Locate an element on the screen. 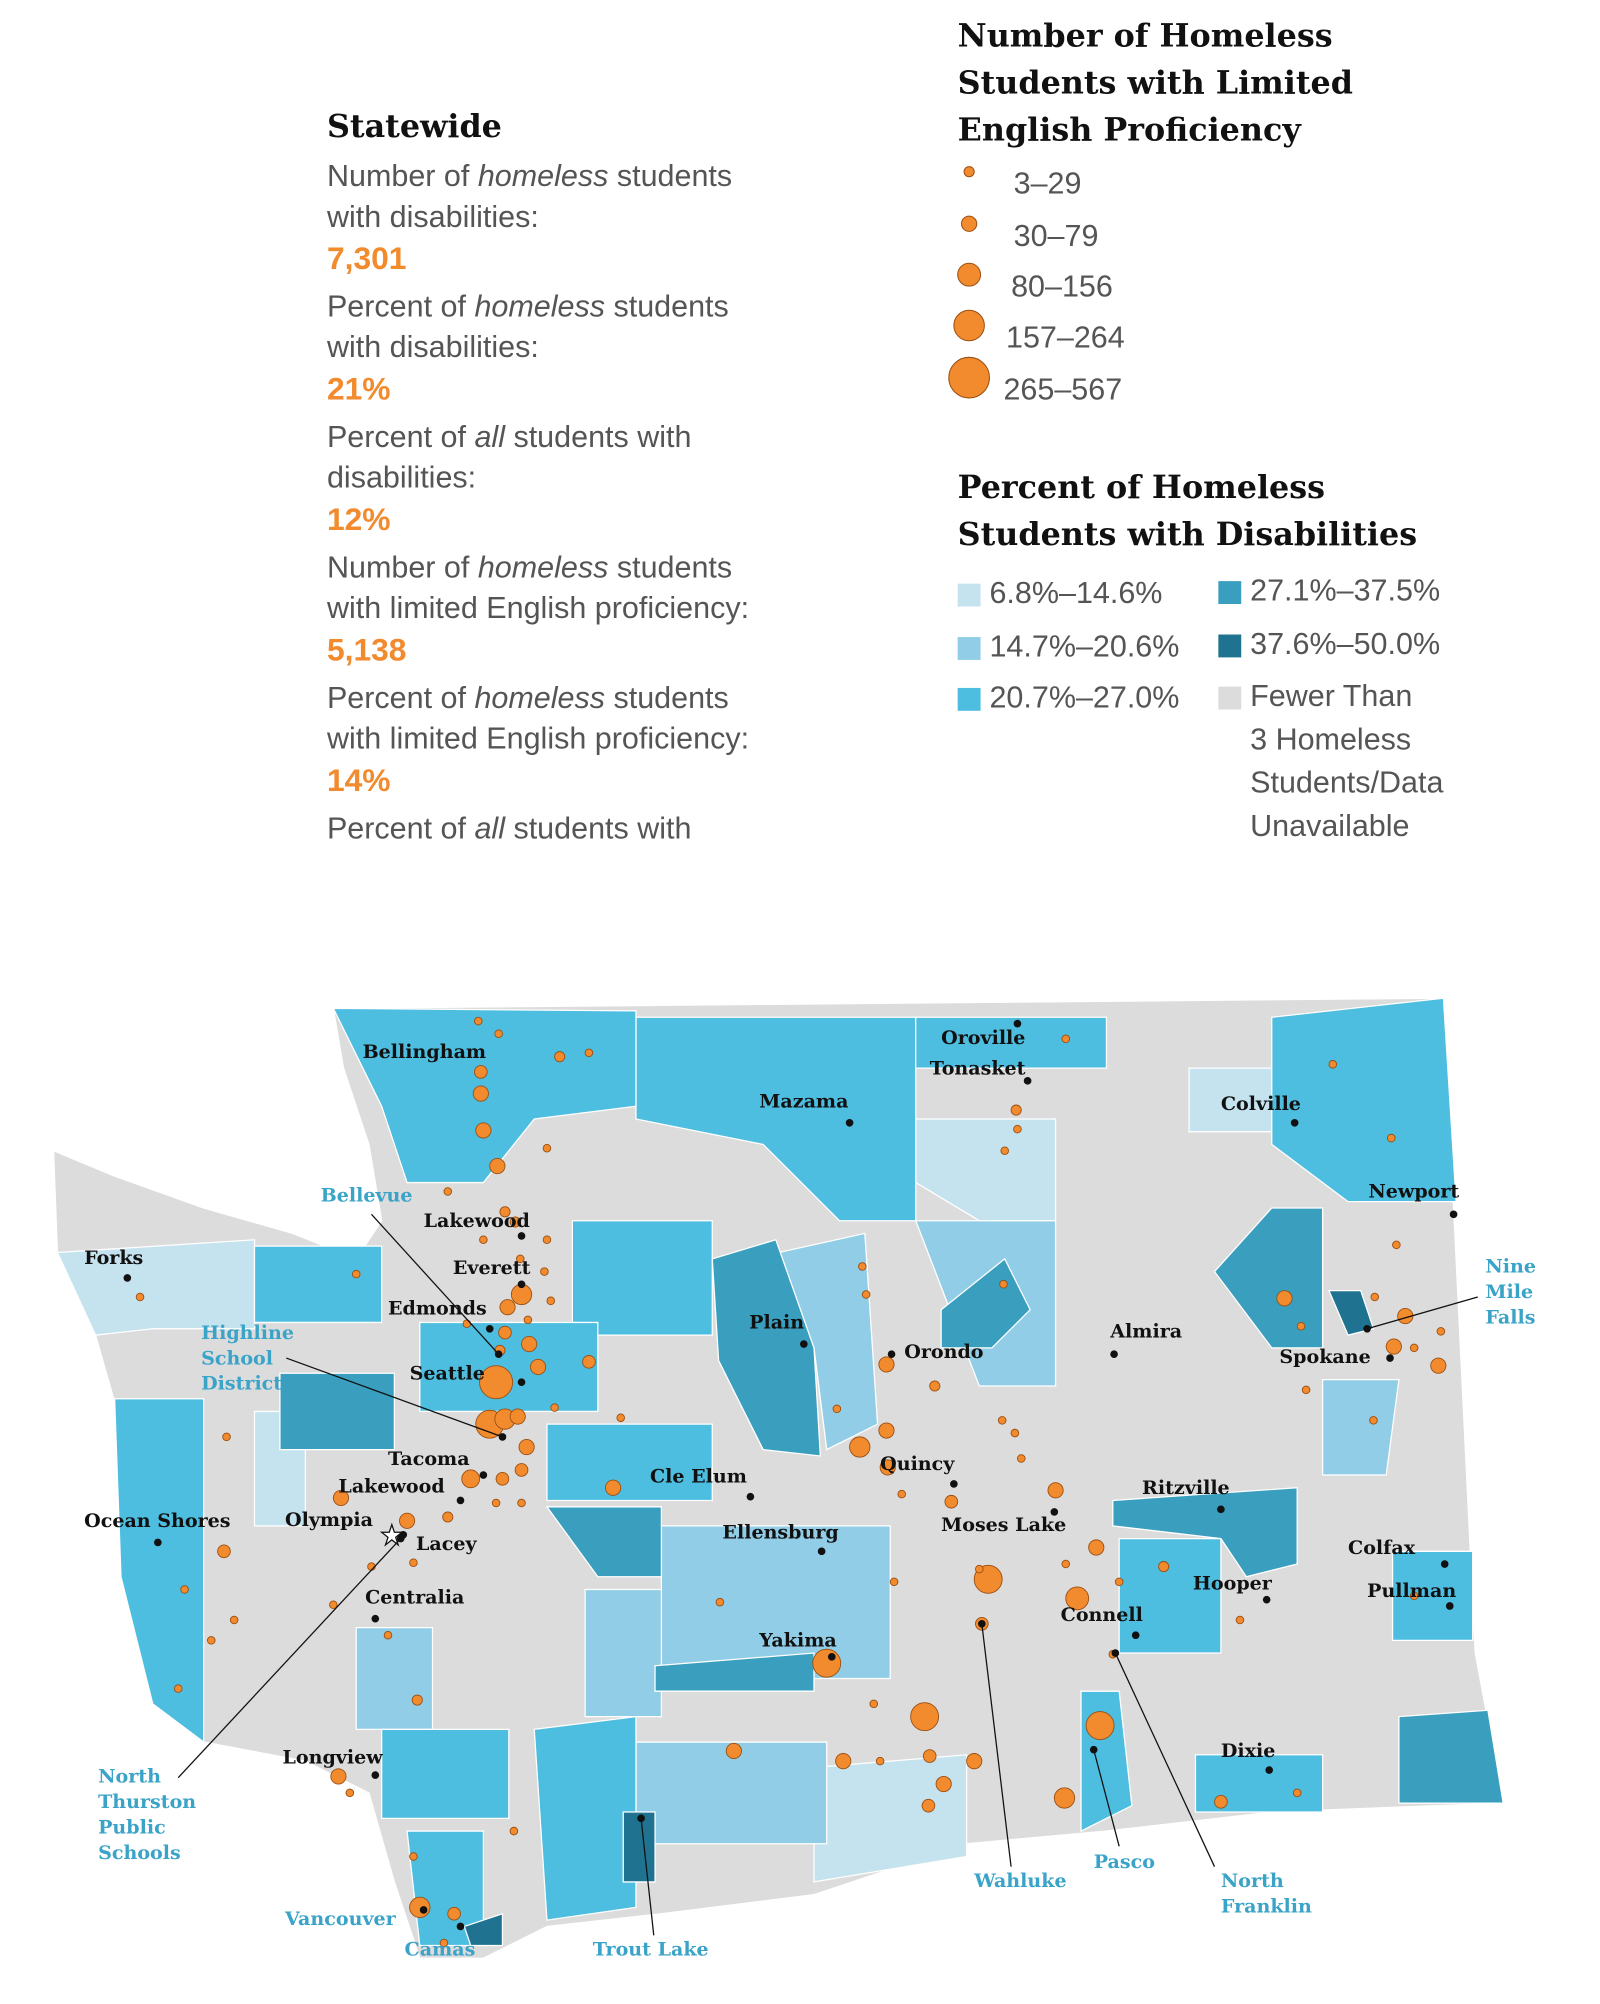 This screenshot has width=1600, height=2004. legend-label: 80–156 is located at coordinates (1062, 287).